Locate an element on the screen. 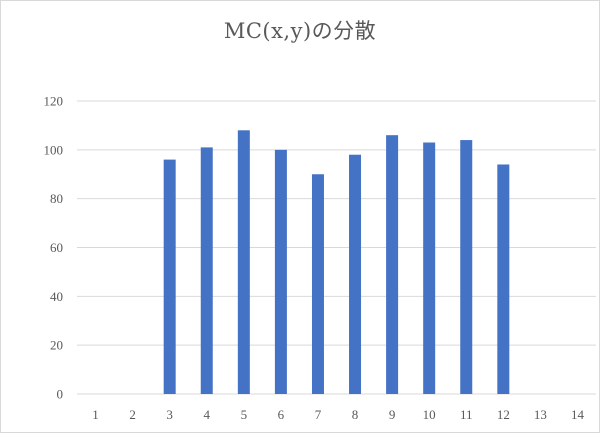 The height and width of the screenshot is (433, 600). x-tick-label: 13 is located at coordinates (540, 414).